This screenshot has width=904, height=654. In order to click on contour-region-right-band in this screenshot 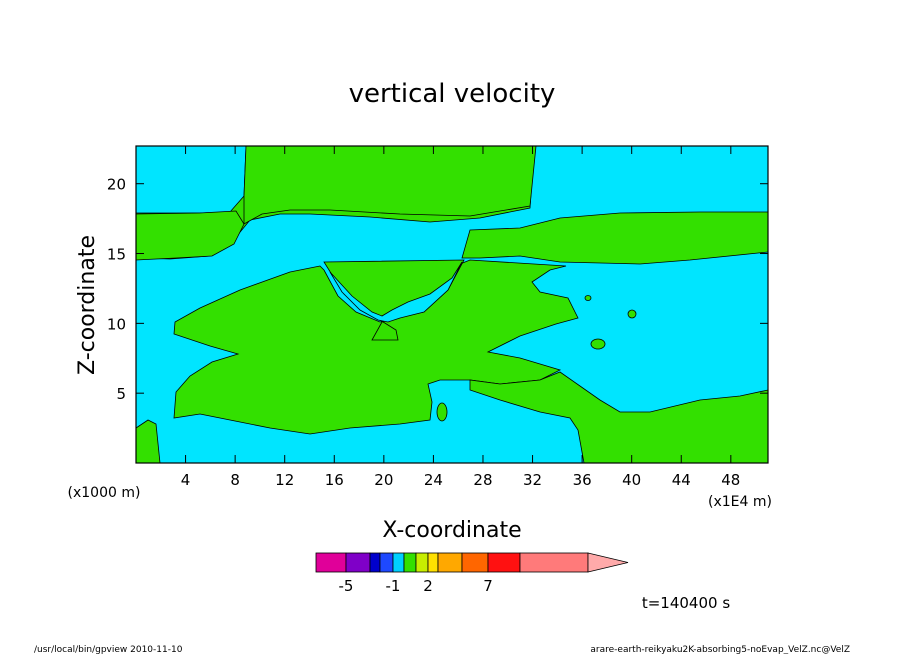, I will do `click(614, 238)`.